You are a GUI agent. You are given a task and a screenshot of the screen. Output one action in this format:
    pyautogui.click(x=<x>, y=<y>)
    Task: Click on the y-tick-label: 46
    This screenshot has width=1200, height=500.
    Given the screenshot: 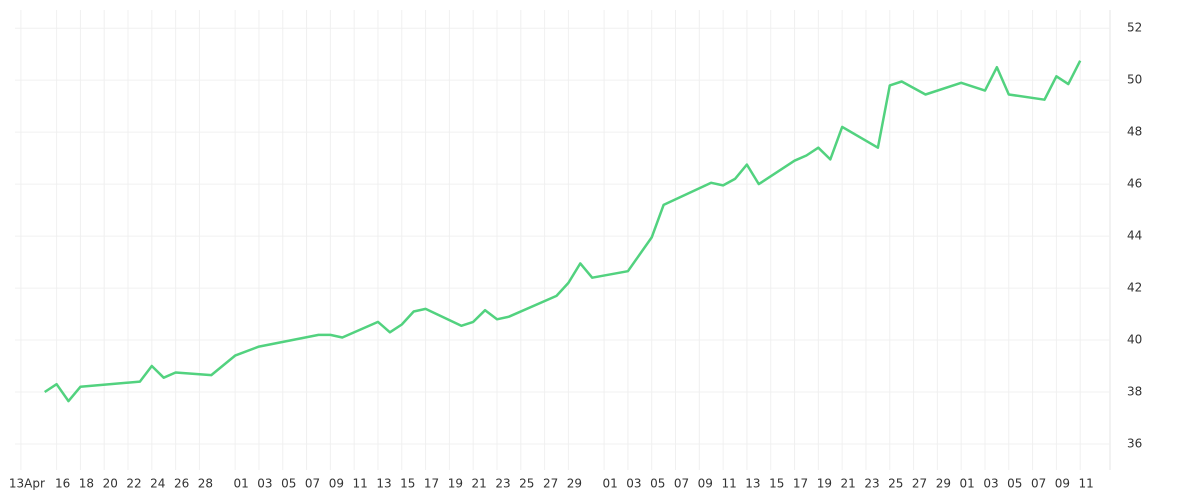 What is the action you would take?
    pyautogui.click(x=1134, y=184)
    